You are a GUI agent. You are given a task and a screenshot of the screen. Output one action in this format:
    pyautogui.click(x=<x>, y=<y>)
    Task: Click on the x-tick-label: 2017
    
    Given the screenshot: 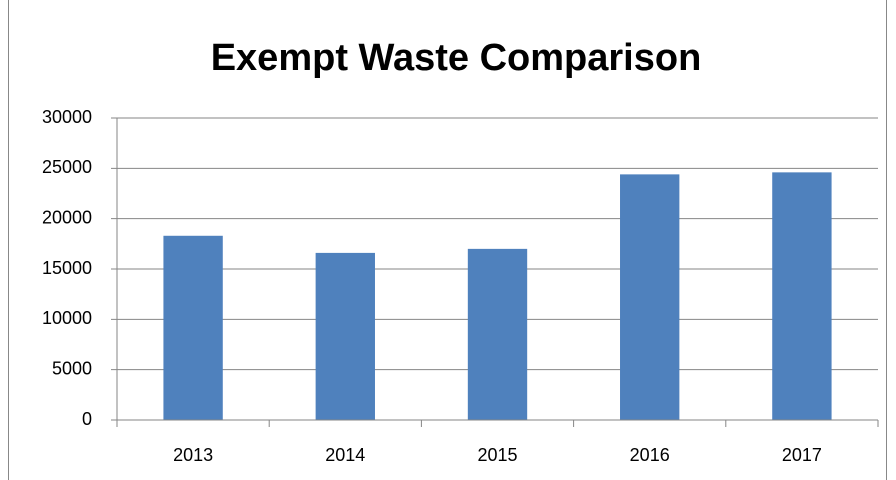 What is the action you would take?
    pyautogui.click(x=802, y=455)
    